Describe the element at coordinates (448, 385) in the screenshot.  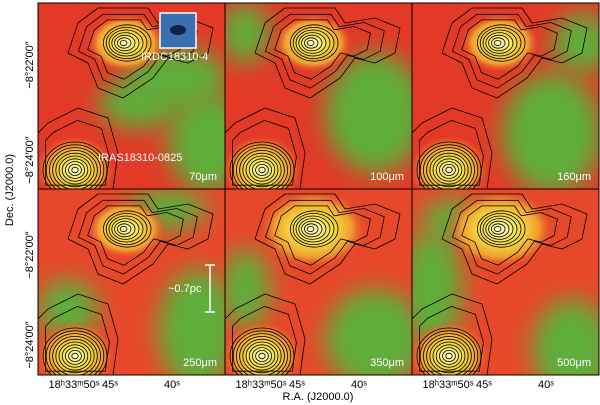
I see `x-tick-label: 18ʰ33ᵐ50ˢ` at that location.